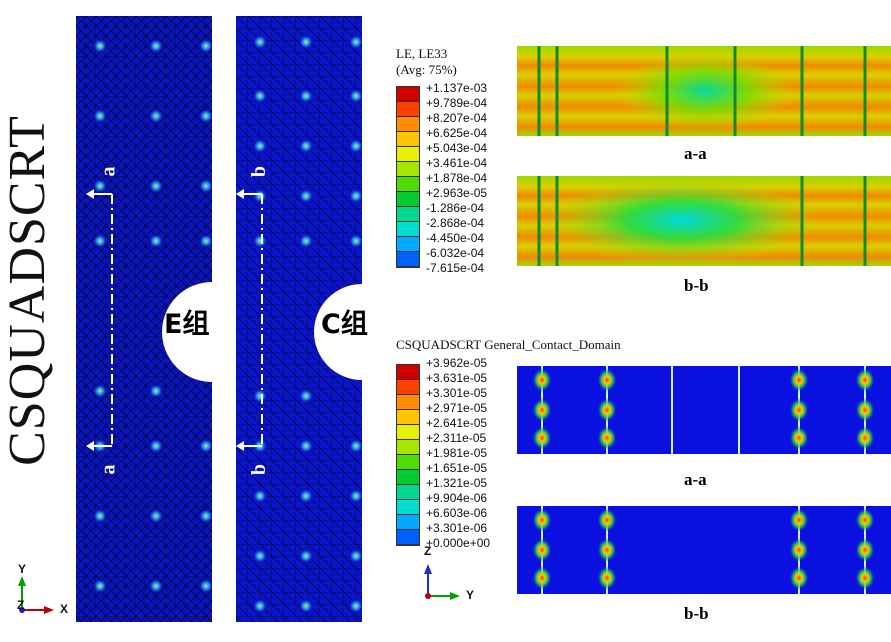  Describe the element at coordinates (259, 469) in the screenshot. I see `cut-label-b-bottom: b` at that location.